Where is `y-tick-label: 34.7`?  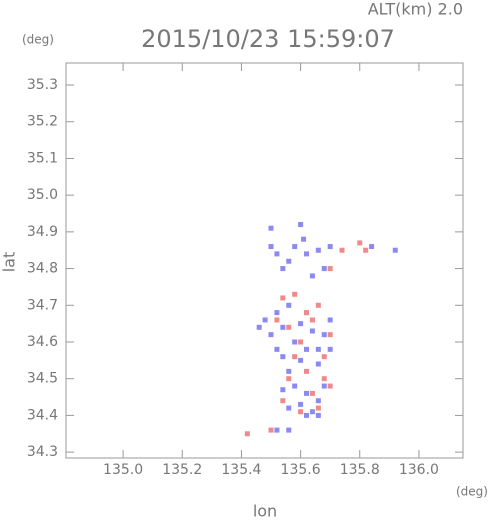 y-tick-label: 34.7 is located at coordinates (42, 305).